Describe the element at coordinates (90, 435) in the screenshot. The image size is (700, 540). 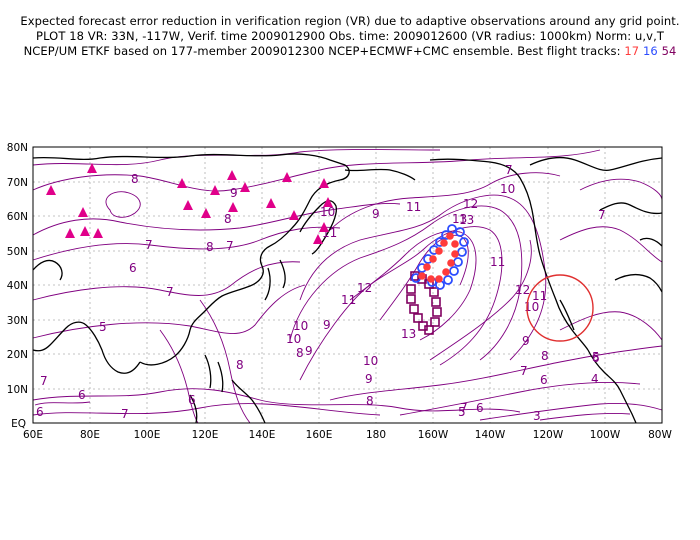
I see `lon-label: 80E` at that location.